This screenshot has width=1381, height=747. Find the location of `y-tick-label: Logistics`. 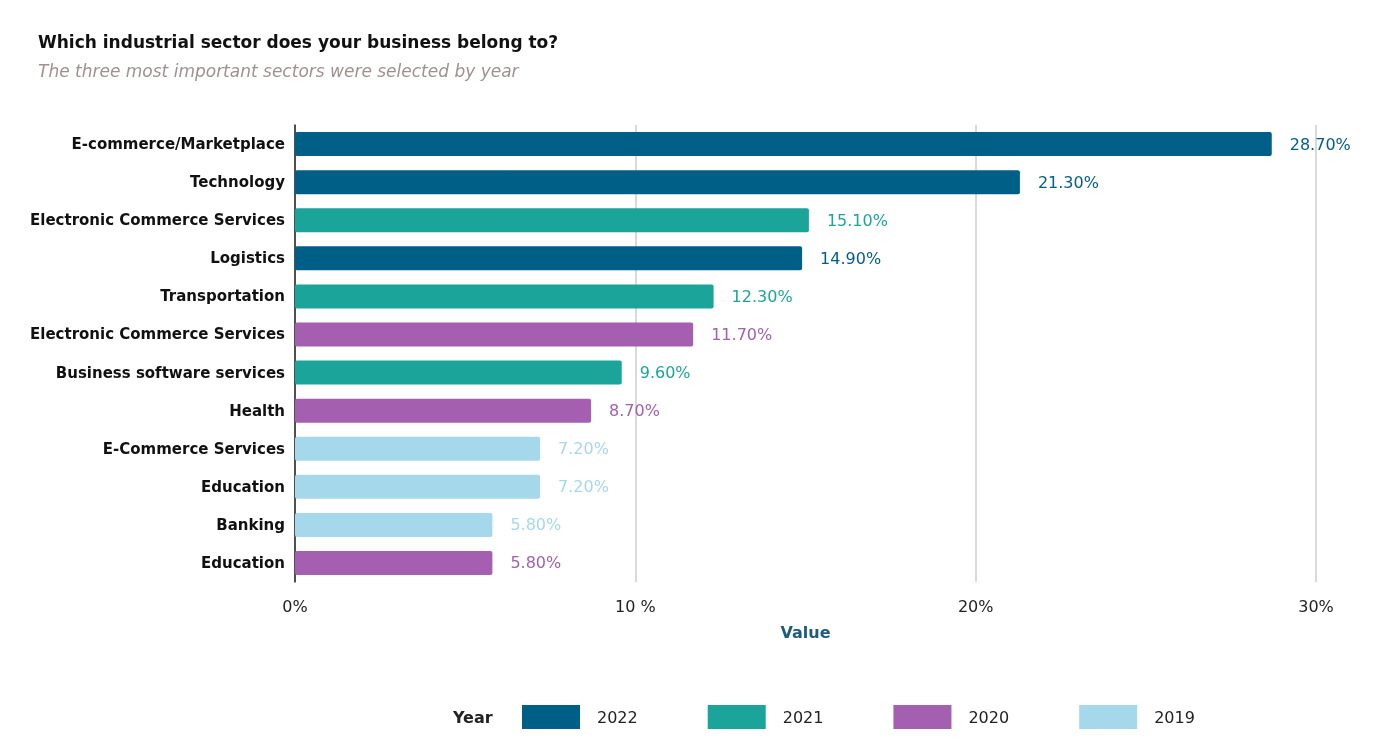

y-tick-label: Logistics is located at coordinates (248, 258).